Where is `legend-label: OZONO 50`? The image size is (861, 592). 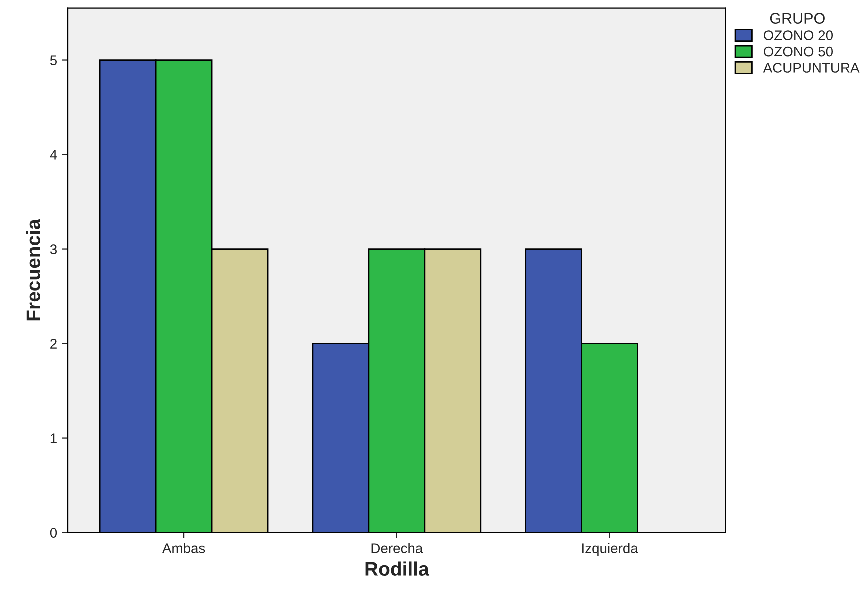
legend-label: OZONO 50 is located at coordinates (799, 51).